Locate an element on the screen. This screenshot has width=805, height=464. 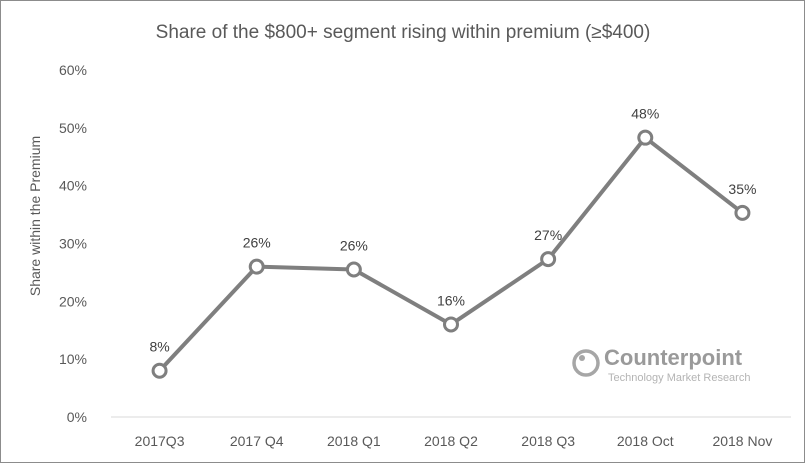
x-tick-label: 2018 Oct is located at coordinates (645, 441).